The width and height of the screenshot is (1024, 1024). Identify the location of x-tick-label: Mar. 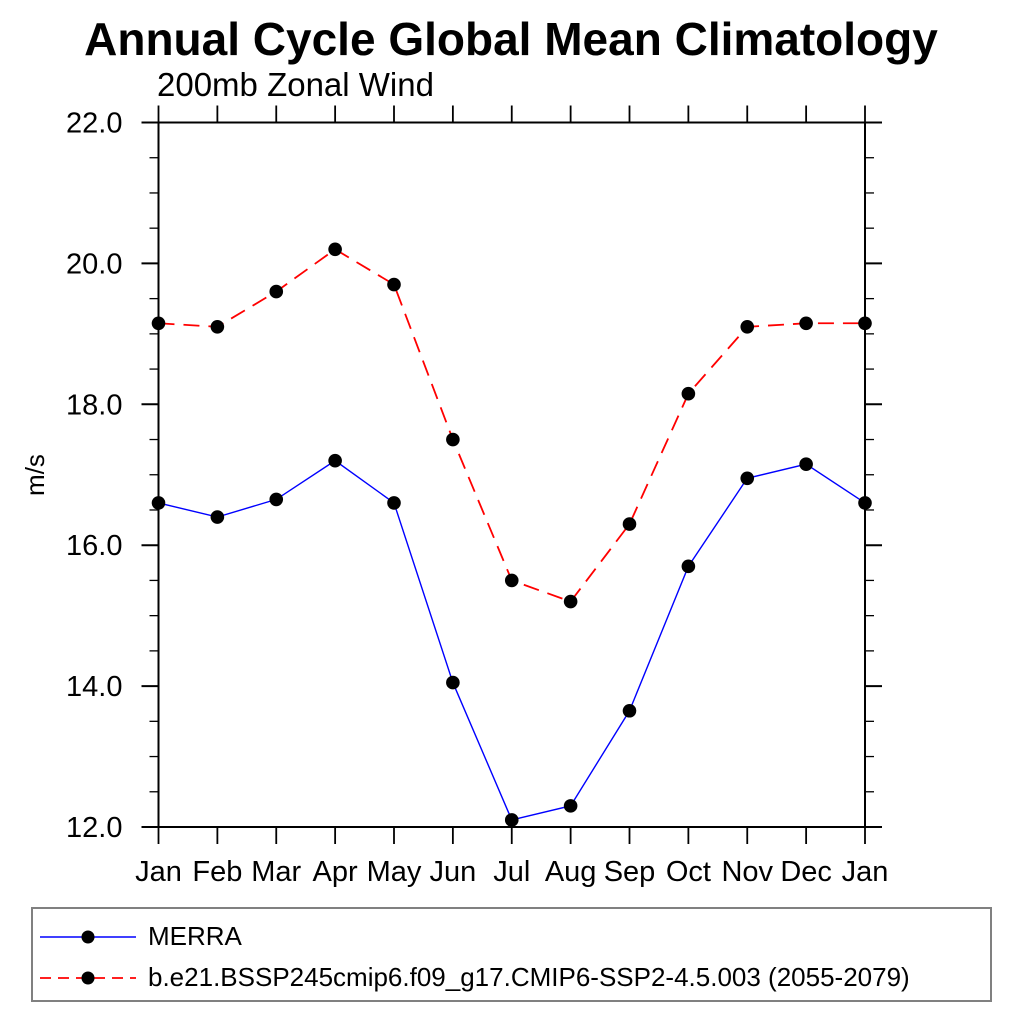
(276, 872).